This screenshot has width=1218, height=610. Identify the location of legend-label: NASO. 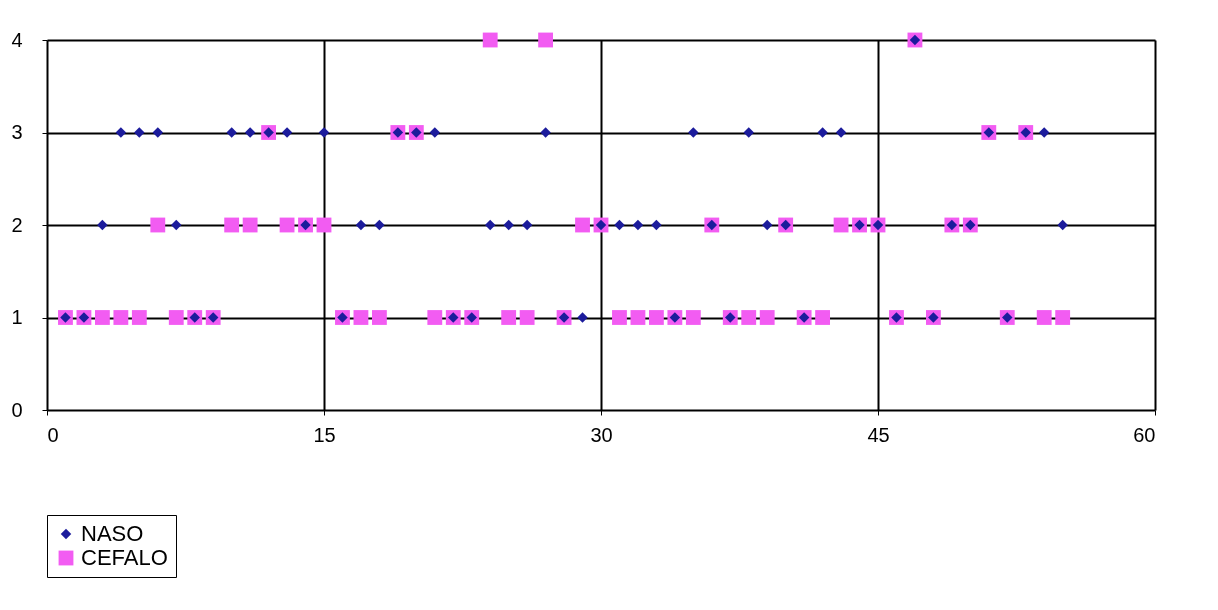
(112, 533).